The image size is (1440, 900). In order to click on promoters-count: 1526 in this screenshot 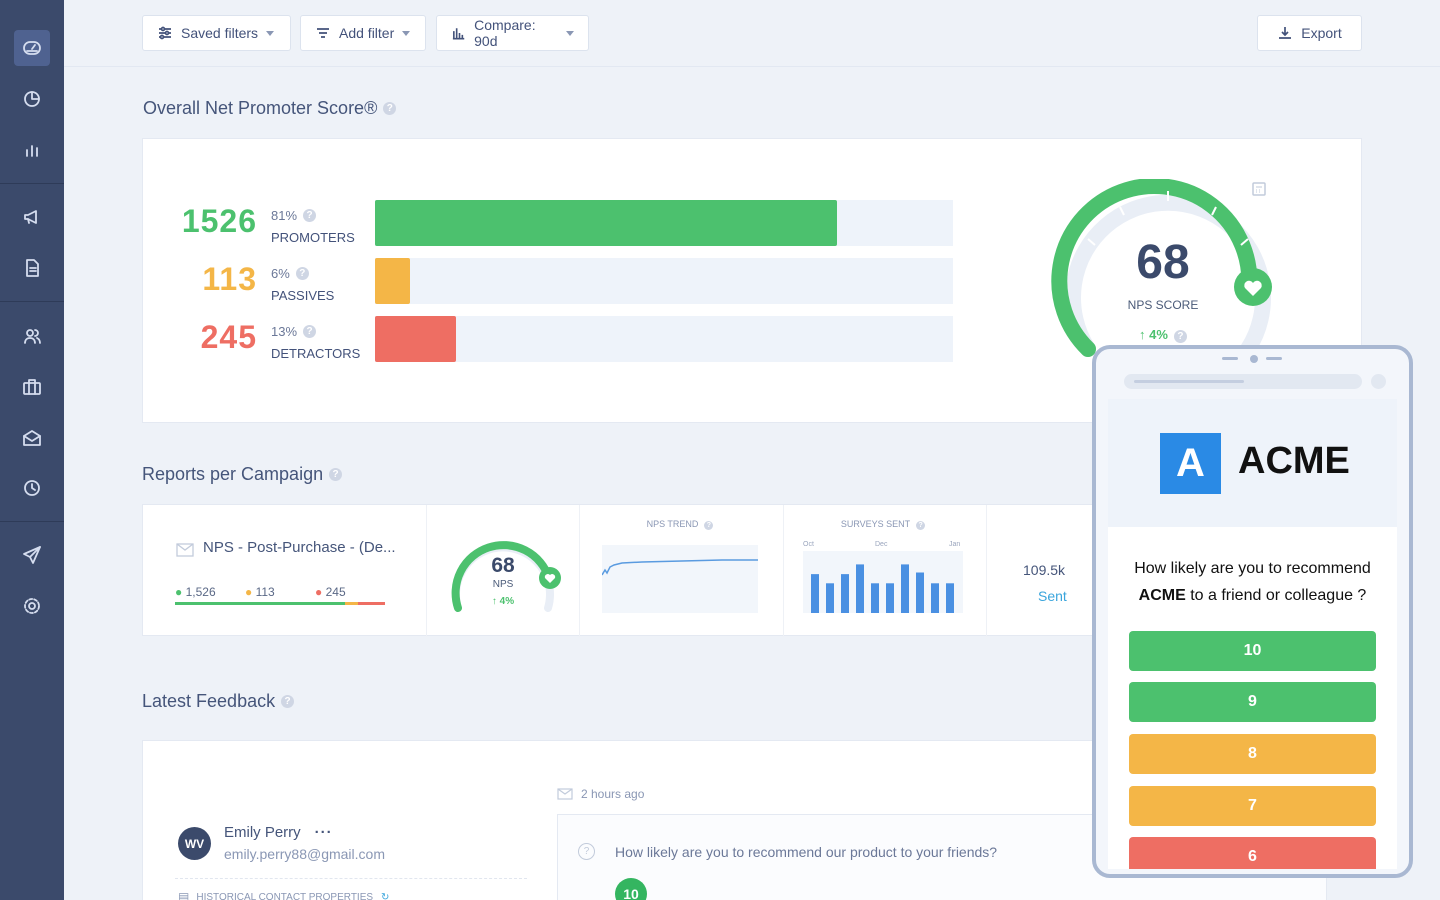, I will do `click(219, 221)`.